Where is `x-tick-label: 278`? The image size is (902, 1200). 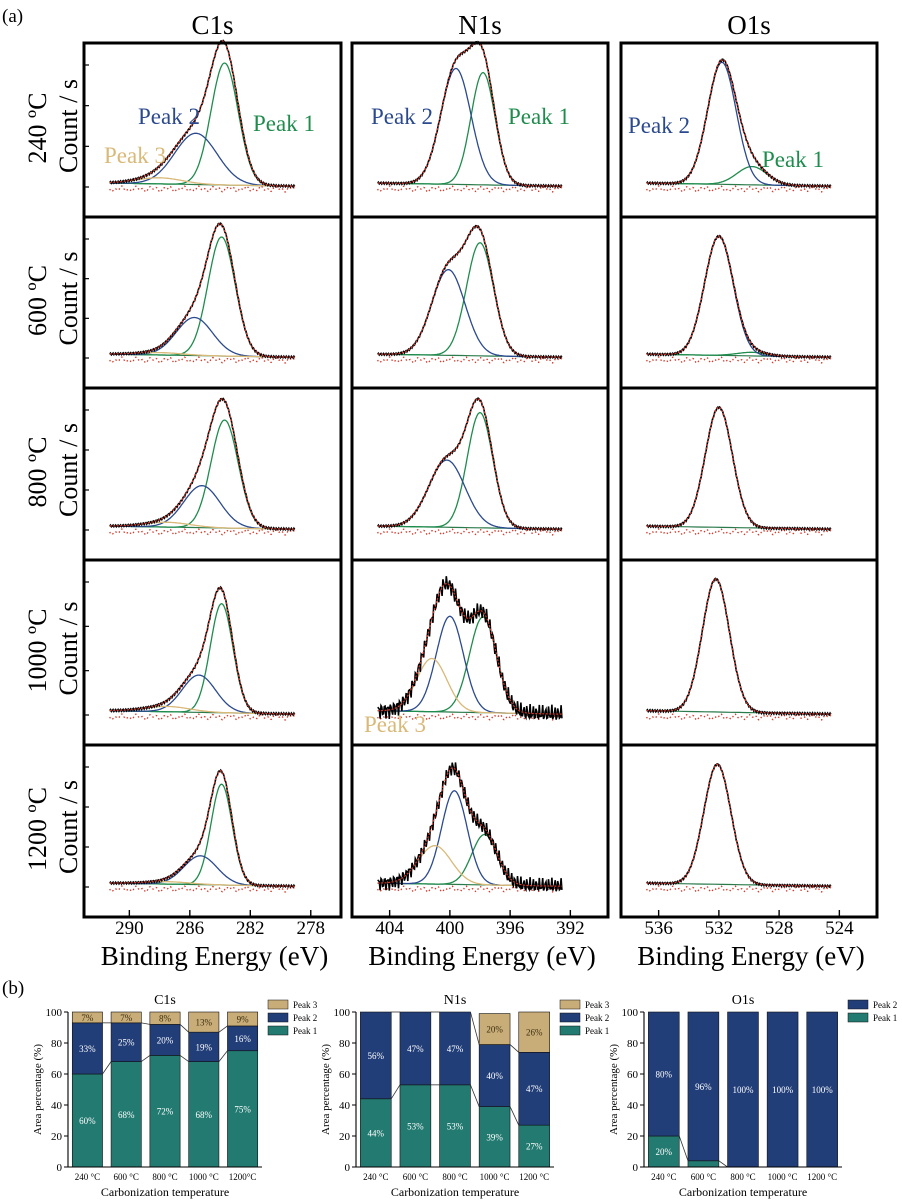 x-tick-label: 278 is located at coordinates (311, 928).